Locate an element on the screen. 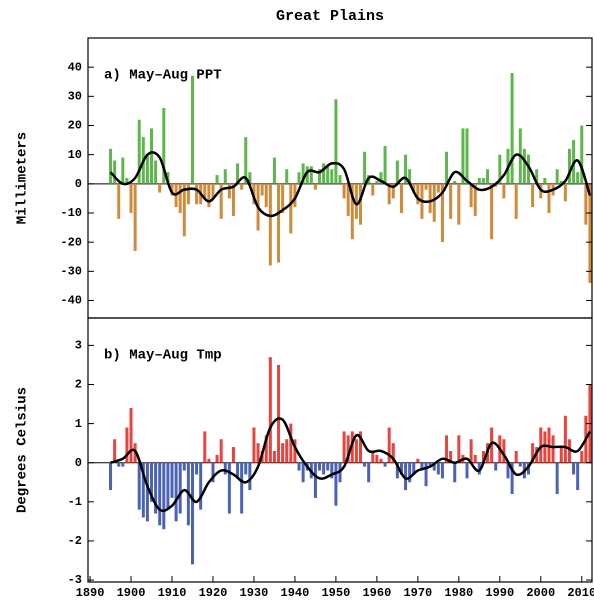  x-tick-label: 1960 is located at coordinates (376, 593).